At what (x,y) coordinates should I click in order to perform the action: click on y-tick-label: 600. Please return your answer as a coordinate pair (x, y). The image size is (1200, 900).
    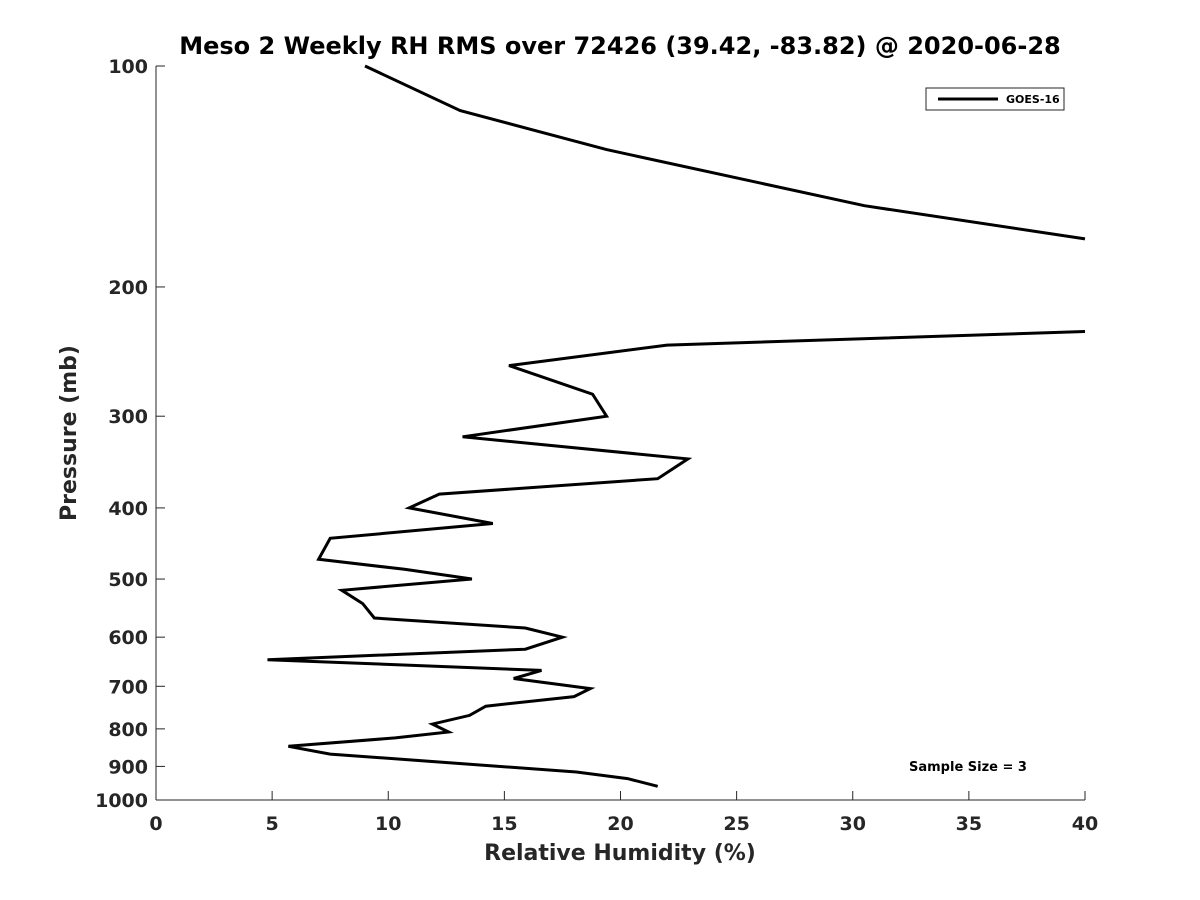
    Looking at the image, I should click on (128, 638).